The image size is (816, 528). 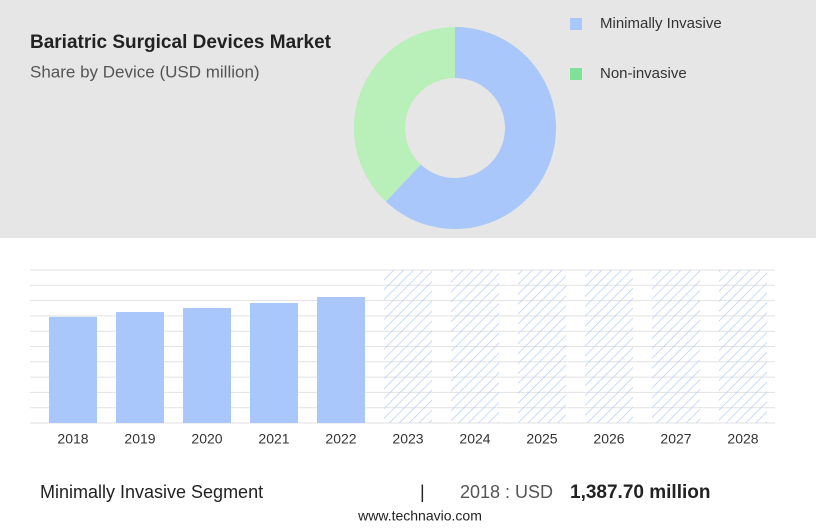 I want to click on legend-label: Non-invasive, so click(x=643, y=73).